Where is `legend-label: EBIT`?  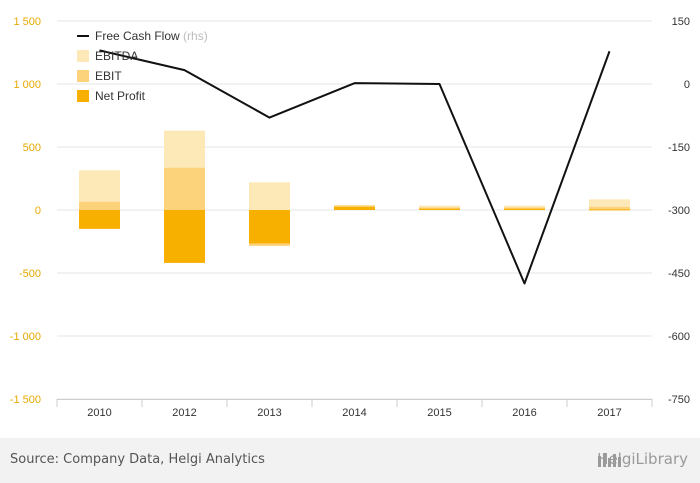 legend-label: EBIT is located at coordinates (108, 76).